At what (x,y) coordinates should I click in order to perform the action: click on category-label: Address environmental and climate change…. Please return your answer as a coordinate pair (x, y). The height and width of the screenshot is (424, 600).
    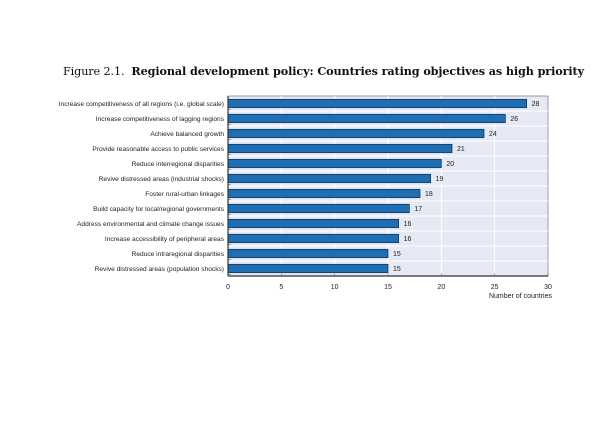
    Looking at the image, I should click on (151, 224).